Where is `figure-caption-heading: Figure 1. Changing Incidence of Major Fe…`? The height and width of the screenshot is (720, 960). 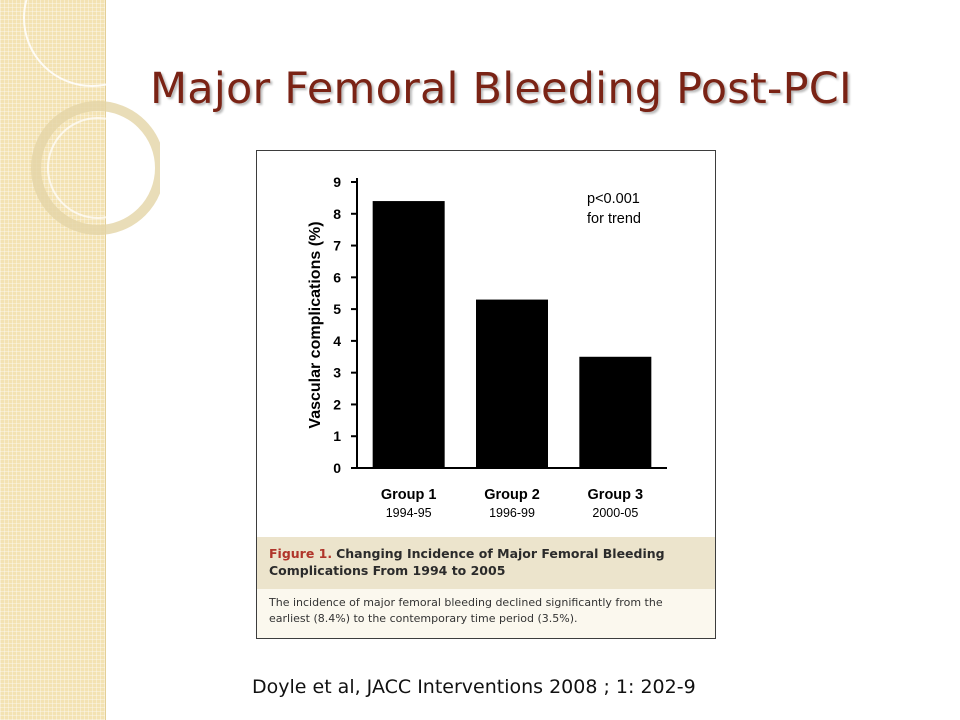
figure-caption-heading: Figure 1. Changing Incidence of Major Fe… is located at coordinates (486, 563).